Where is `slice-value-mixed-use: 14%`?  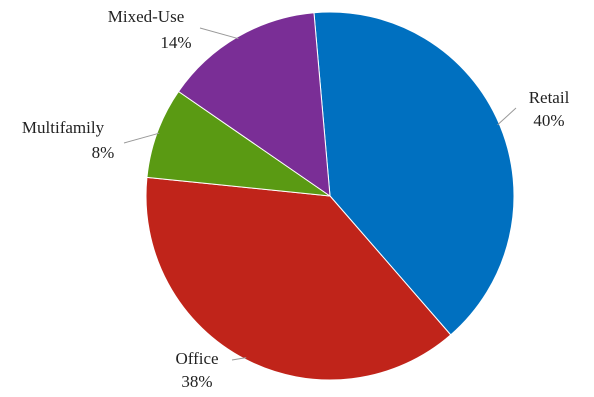 slice-value-mixed-use: 14% is located at coordinates (175, 42).